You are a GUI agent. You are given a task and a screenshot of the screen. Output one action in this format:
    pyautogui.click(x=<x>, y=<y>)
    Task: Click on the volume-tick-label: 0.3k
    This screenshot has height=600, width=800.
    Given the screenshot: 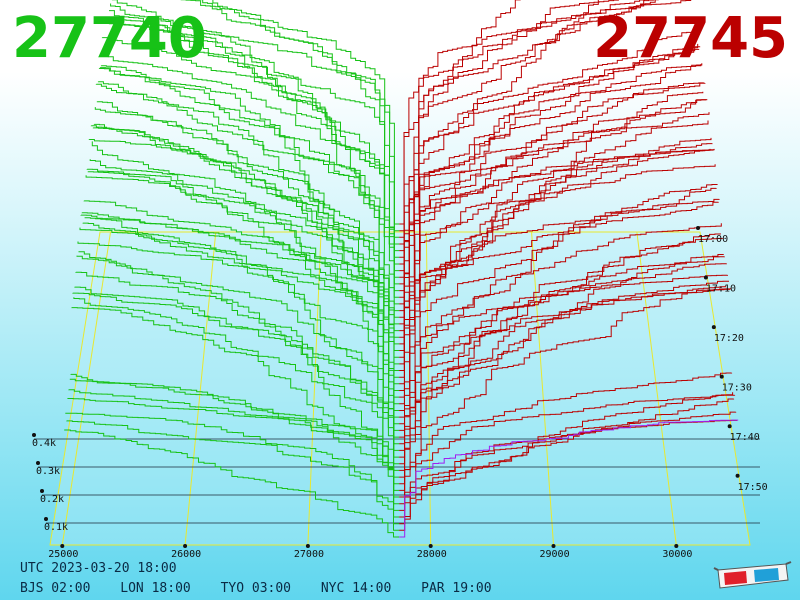 What is the action you would take?
    pyautogui.click(x=48, y=471)
    